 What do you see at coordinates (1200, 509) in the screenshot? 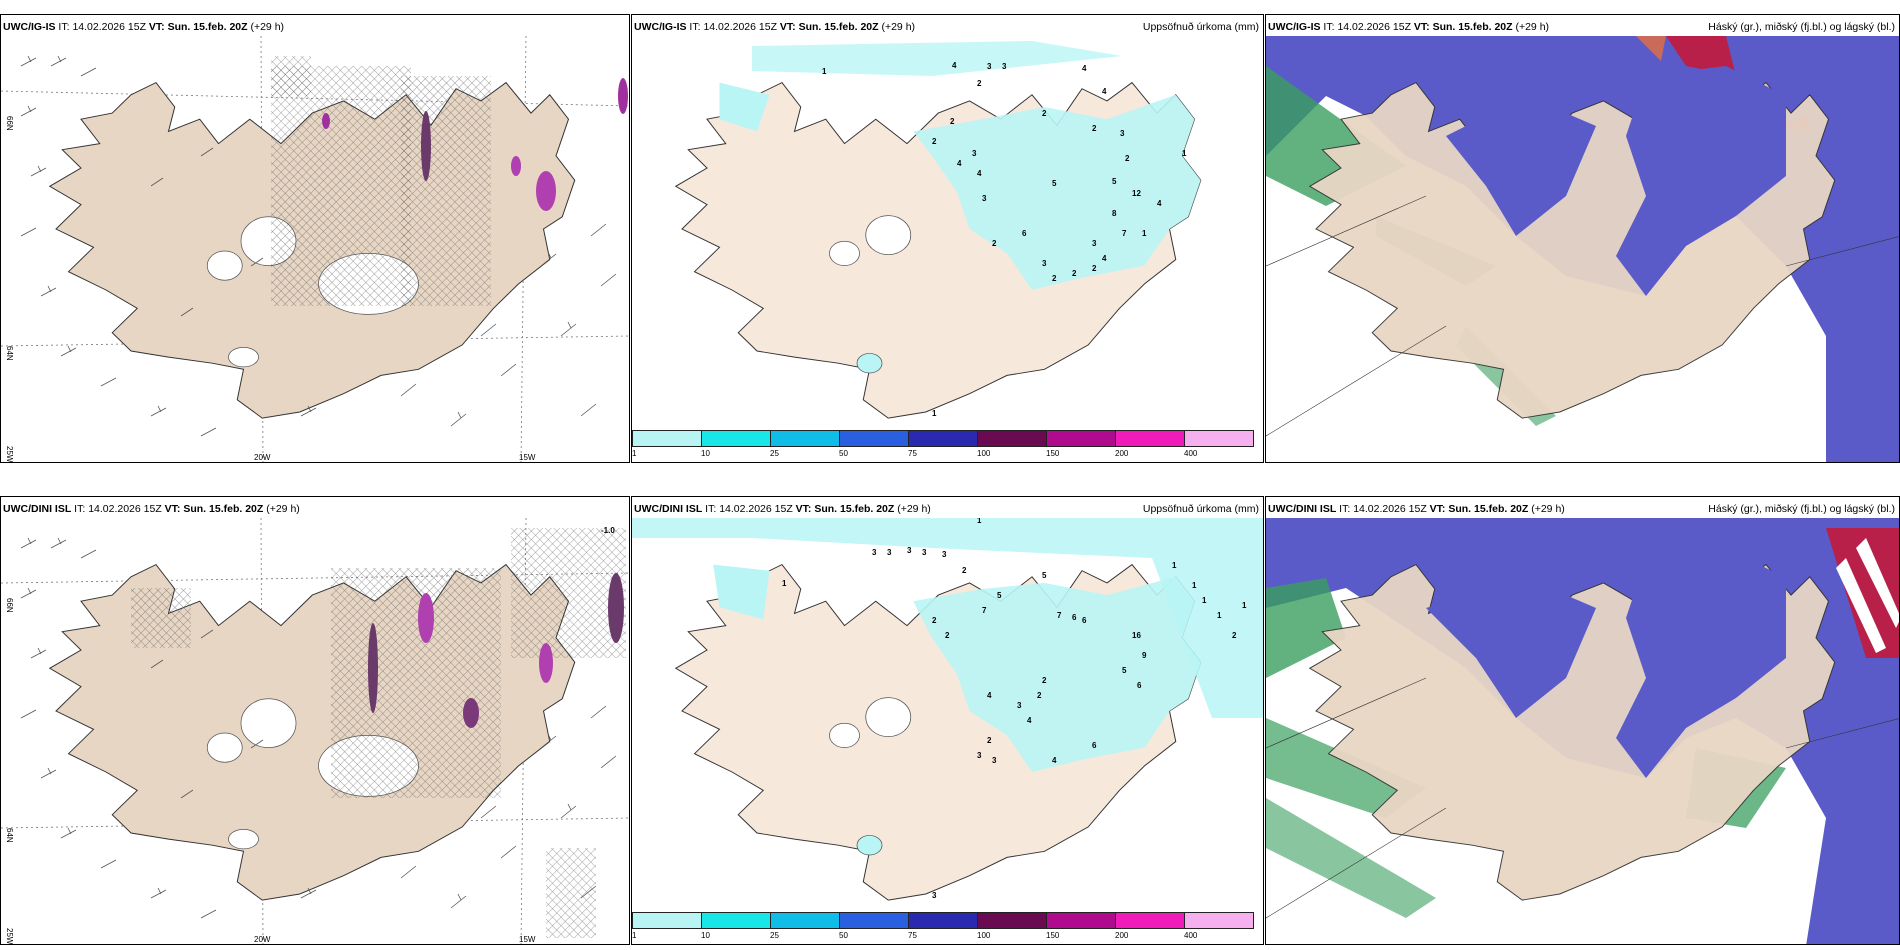
I see `precip-title: Uppsöfnuð úrkoma (mm)` at bounding box center [1200, 509].